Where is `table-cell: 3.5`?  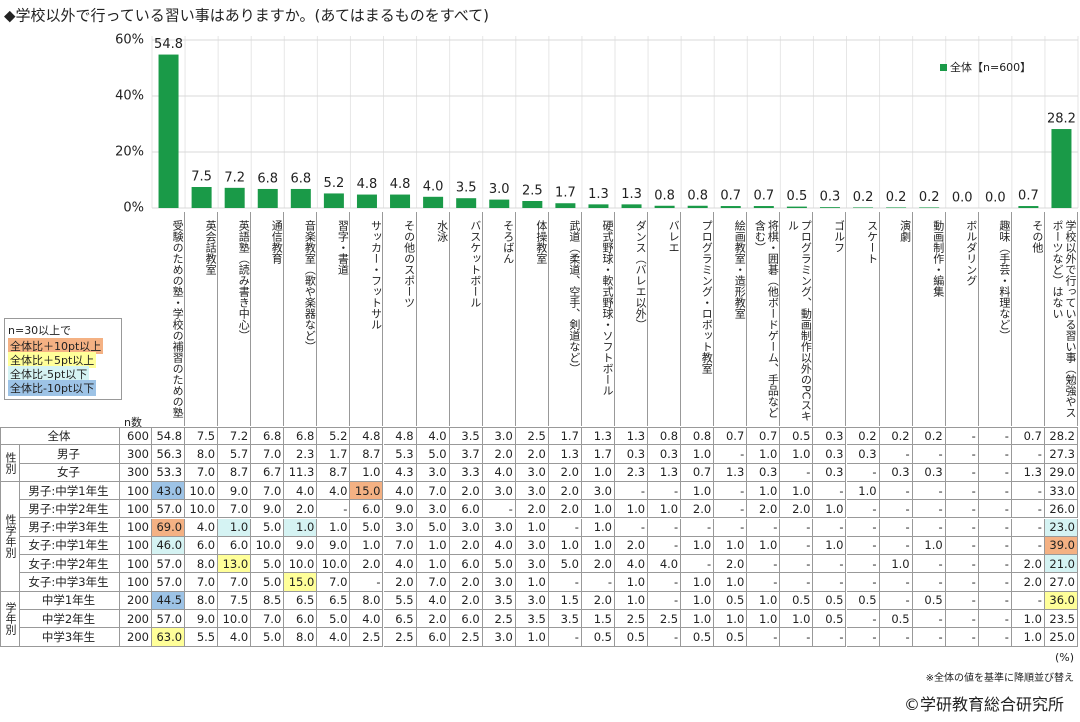
table-cell: 3.5 is located at coordinates (466, 436).